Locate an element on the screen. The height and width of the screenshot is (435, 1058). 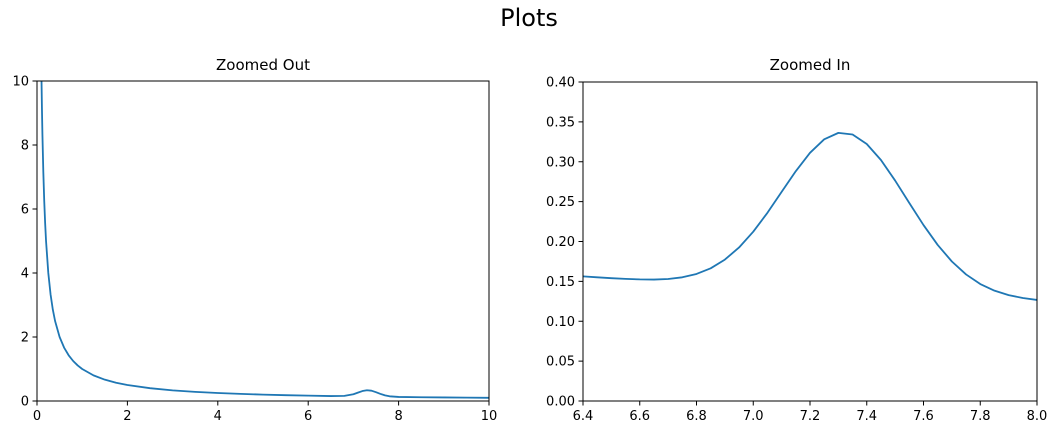
y-tick-label: 0.05 is located at coordinates (560, 362).